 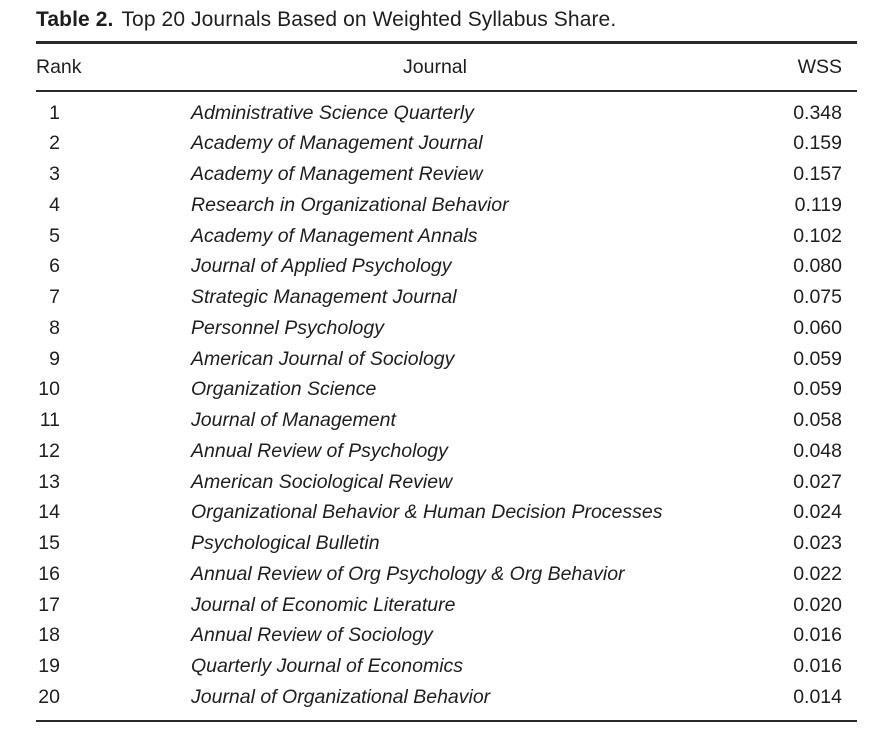 I want to click on journal-cell: Psychological Bulletin, so click(x=285, y=543).